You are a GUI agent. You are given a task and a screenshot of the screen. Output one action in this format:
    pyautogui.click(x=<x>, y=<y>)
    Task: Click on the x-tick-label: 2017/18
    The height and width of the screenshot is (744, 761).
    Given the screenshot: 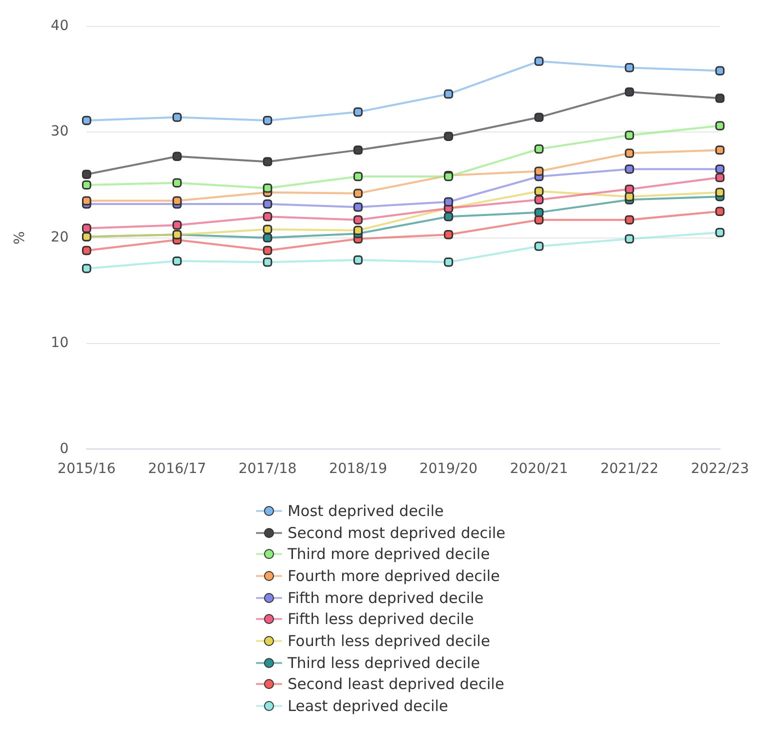 What is the action you would take?
    pyautogui.click(x=267, y=469)
    